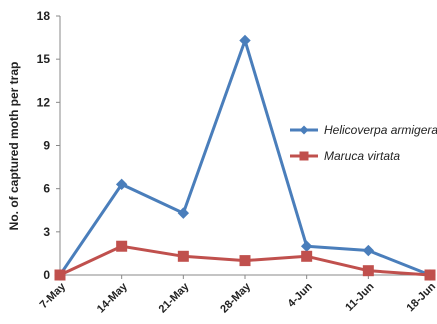 Image resolution: width=437 pixels, height=324 pixels. Describe the element at coordinates (300, 294) in the screenshot. I see `x-tick-label: 4-Jun` at that location.